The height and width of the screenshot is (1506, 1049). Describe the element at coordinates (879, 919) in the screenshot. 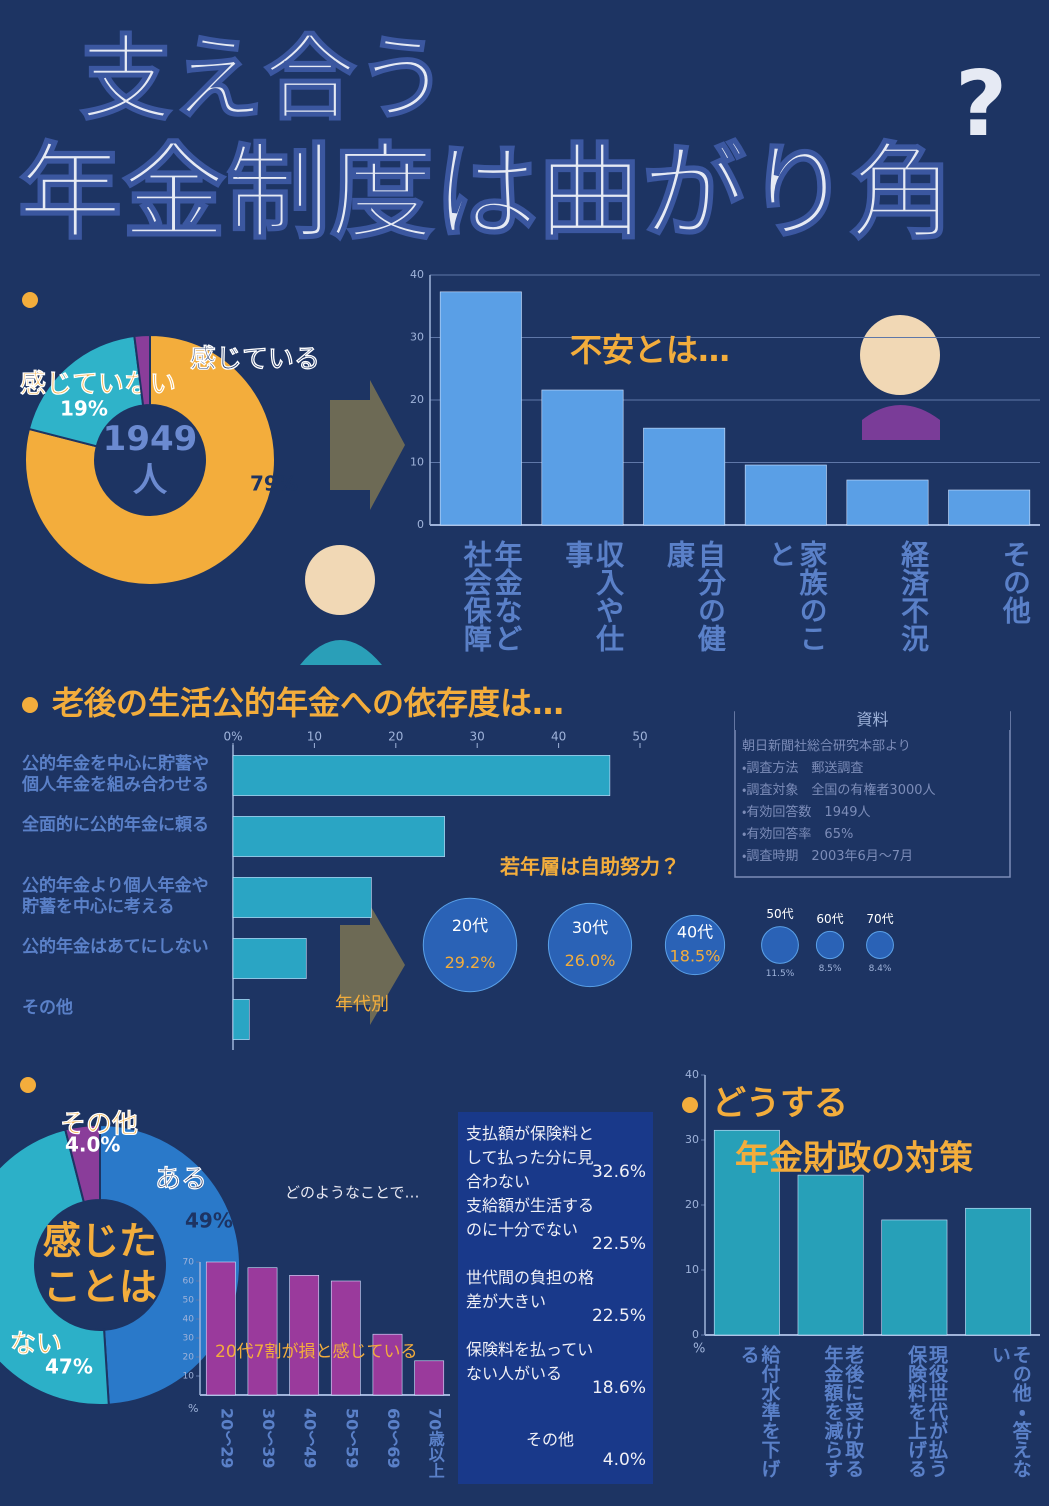

I see `bubble-category: 70代` at that location.